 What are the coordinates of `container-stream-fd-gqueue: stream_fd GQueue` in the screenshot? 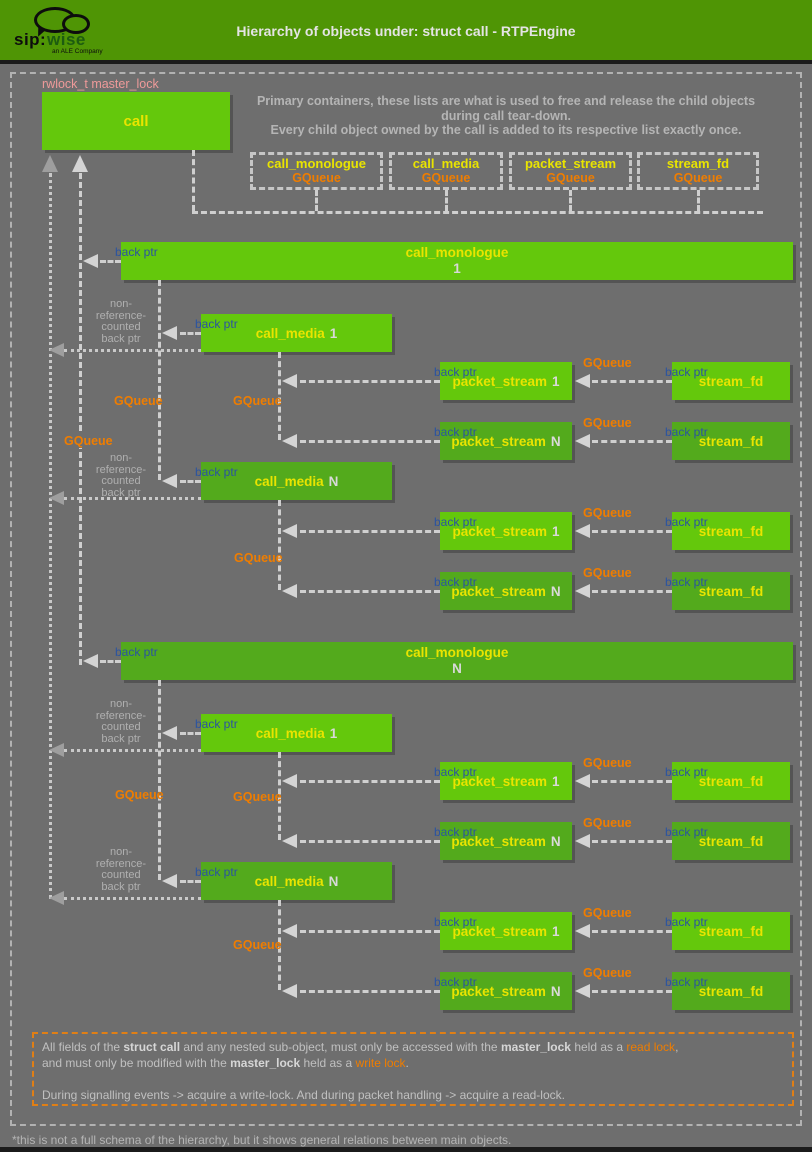 It's located at (698, 171).